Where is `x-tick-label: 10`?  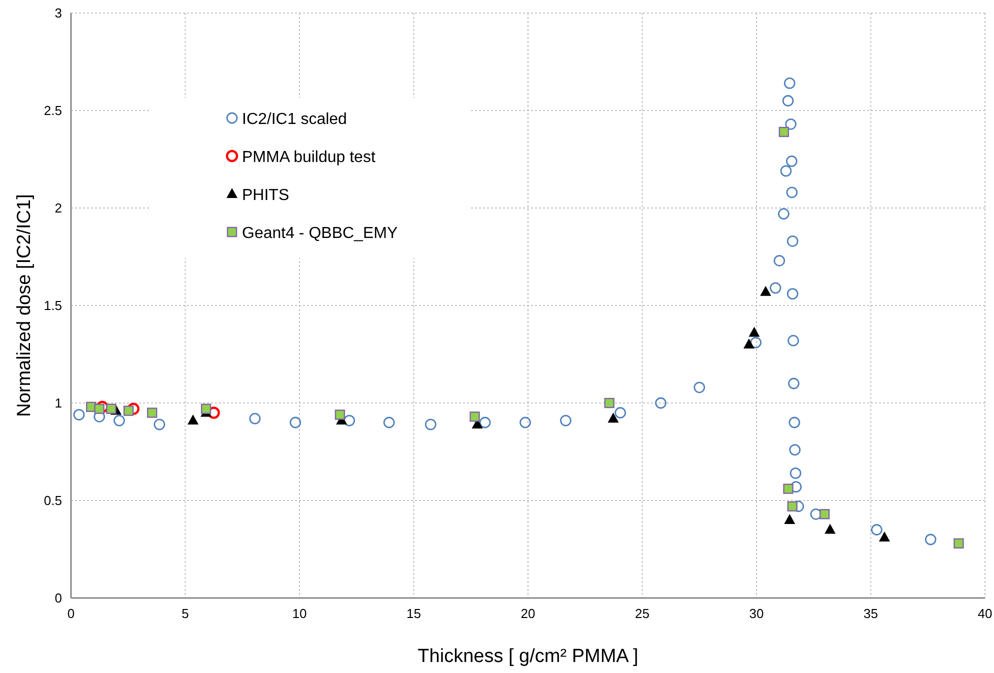 x-tick-label: 10 is located at coordinates (299, 613).